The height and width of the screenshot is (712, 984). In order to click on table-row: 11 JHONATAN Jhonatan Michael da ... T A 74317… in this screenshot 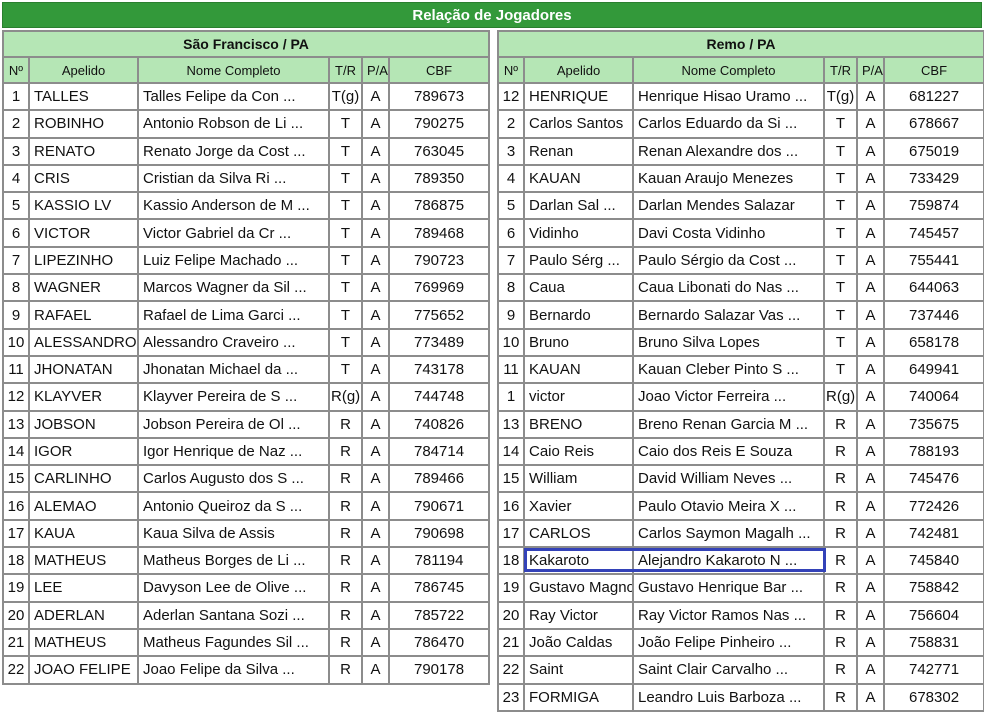, I will do `click(246, 369)`.